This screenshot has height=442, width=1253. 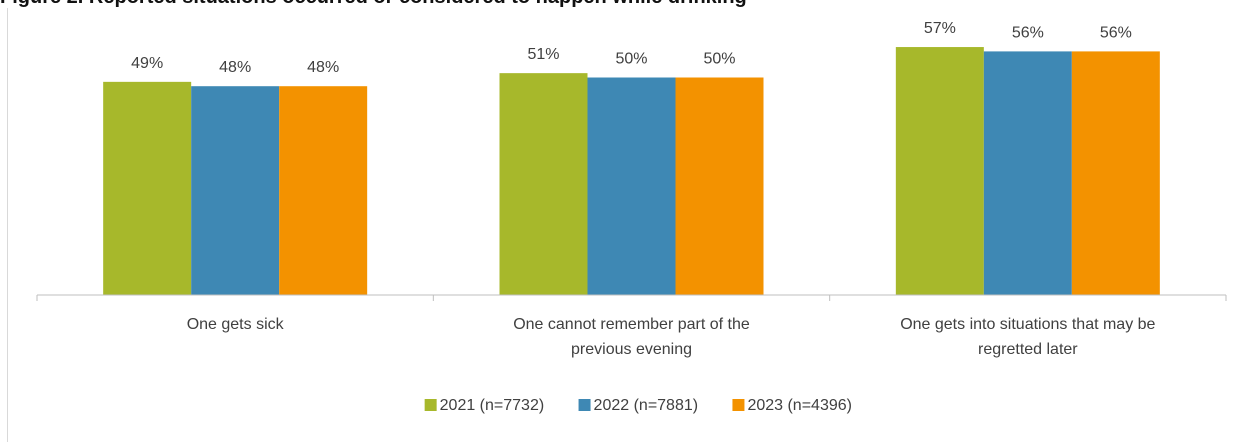 What do you see at coordinates (543, 54) in the screenshot?
I see `data-label-2-1: 51%` at bounding box center [543, 54].